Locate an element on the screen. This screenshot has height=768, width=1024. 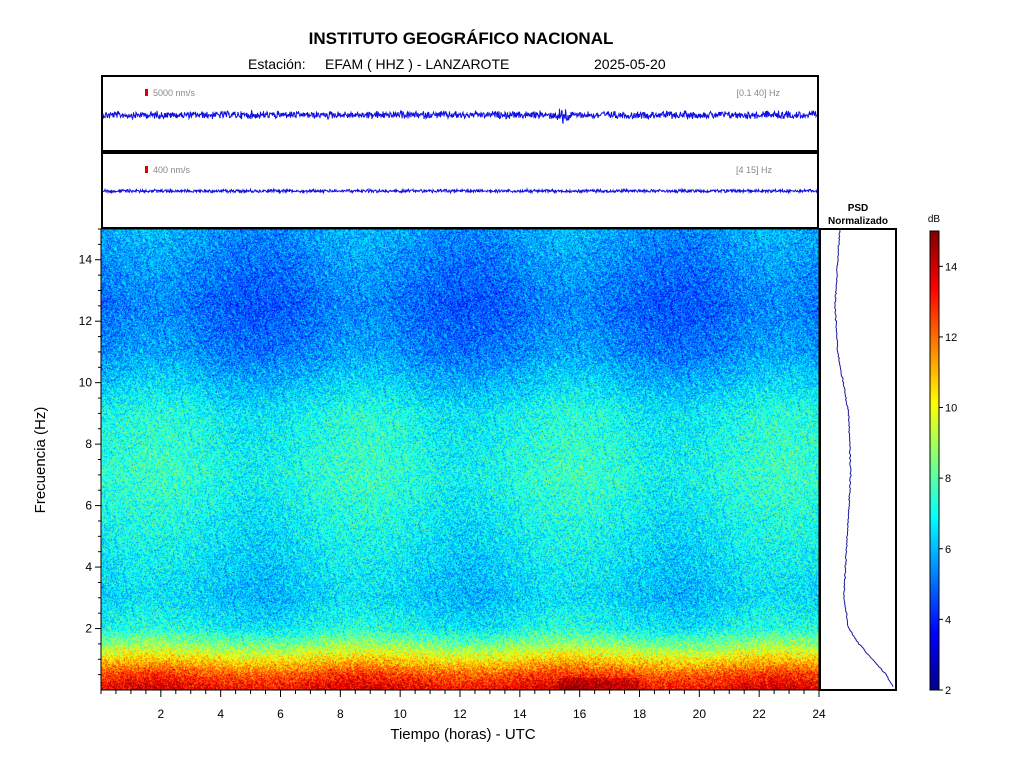
trace-panel-filtered: 400 nm/s [4 15] Hz is located at coordinates (460, 190).